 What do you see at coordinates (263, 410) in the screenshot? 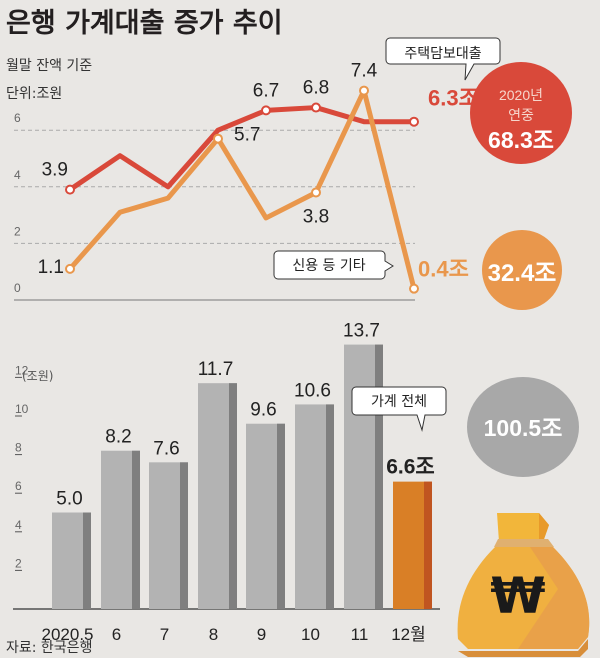
I see `bar-value-label: 9.6` at bounding box center [263, 410].